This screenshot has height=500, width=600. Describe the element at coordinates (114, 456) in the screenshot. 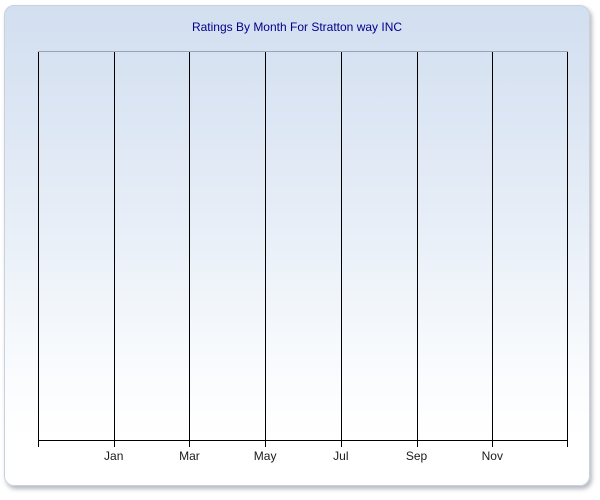

I see `x-axis-label: Jan` at that location.